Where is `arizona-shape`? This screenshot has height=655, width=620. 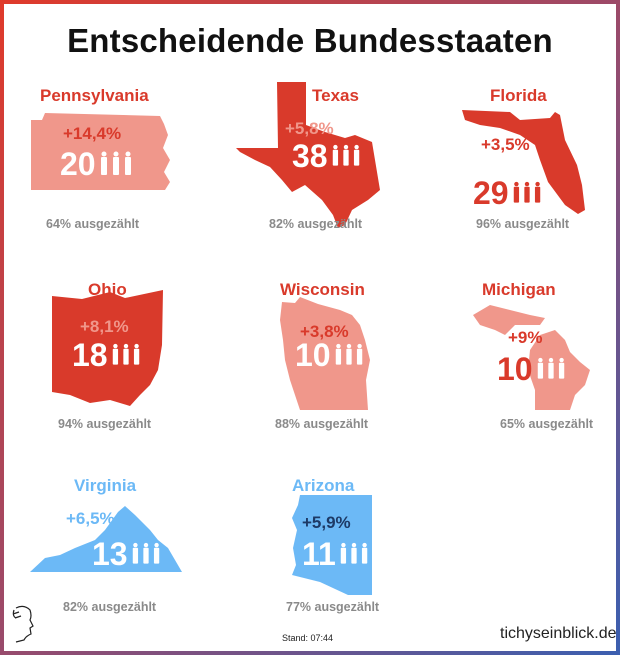
arizona-shape is located at coordinates (332, 545).